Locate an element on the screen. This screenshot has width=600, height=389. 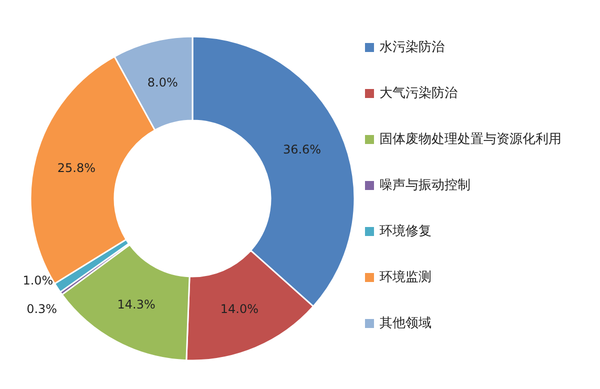
data-label: 14.3% is located at coordinates (136, 305).